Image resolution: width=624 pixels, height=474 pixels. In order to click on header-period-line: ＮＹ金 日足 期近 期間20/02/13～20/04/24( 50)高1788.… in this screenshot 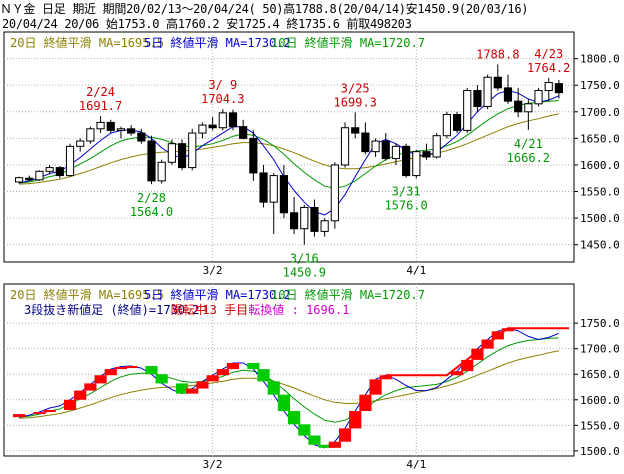, I will do `click(264, 9)`.